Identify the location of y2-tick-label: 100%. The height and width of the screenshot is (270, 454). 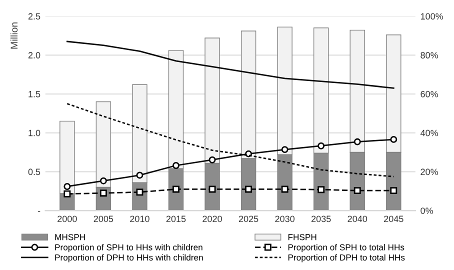
(432, 16).